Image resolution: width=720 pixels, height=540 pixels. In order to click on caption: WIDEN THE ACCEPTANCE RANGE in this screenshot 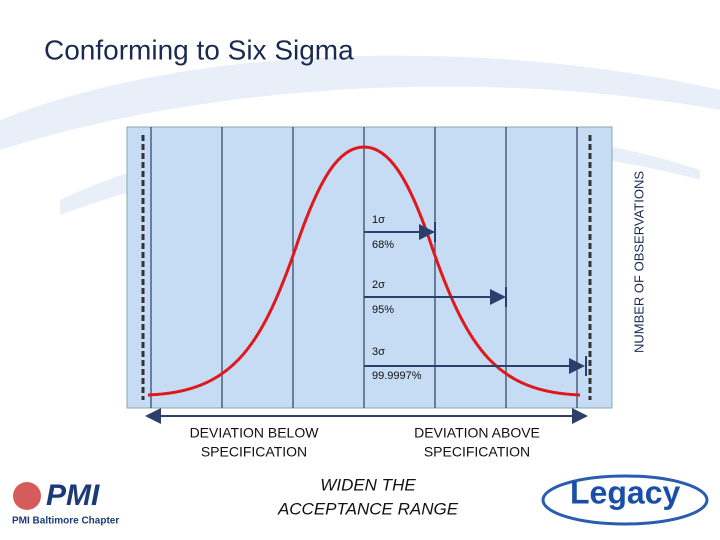, I will do `click(368, 496)`.